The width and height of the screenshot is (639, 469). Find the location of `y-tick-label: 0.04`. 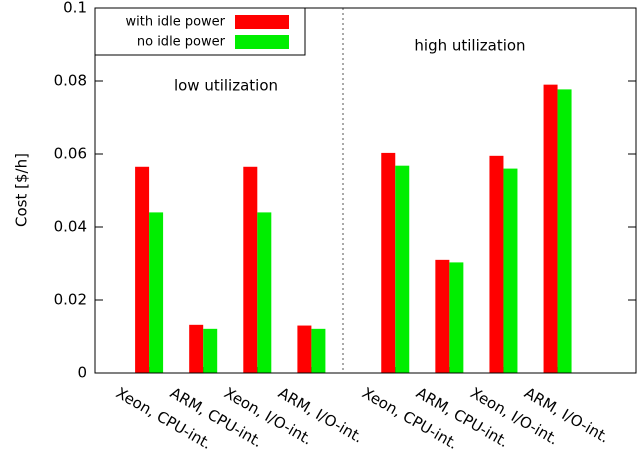

y-tick-label: 0.04 is located at coordinates (70, 227).